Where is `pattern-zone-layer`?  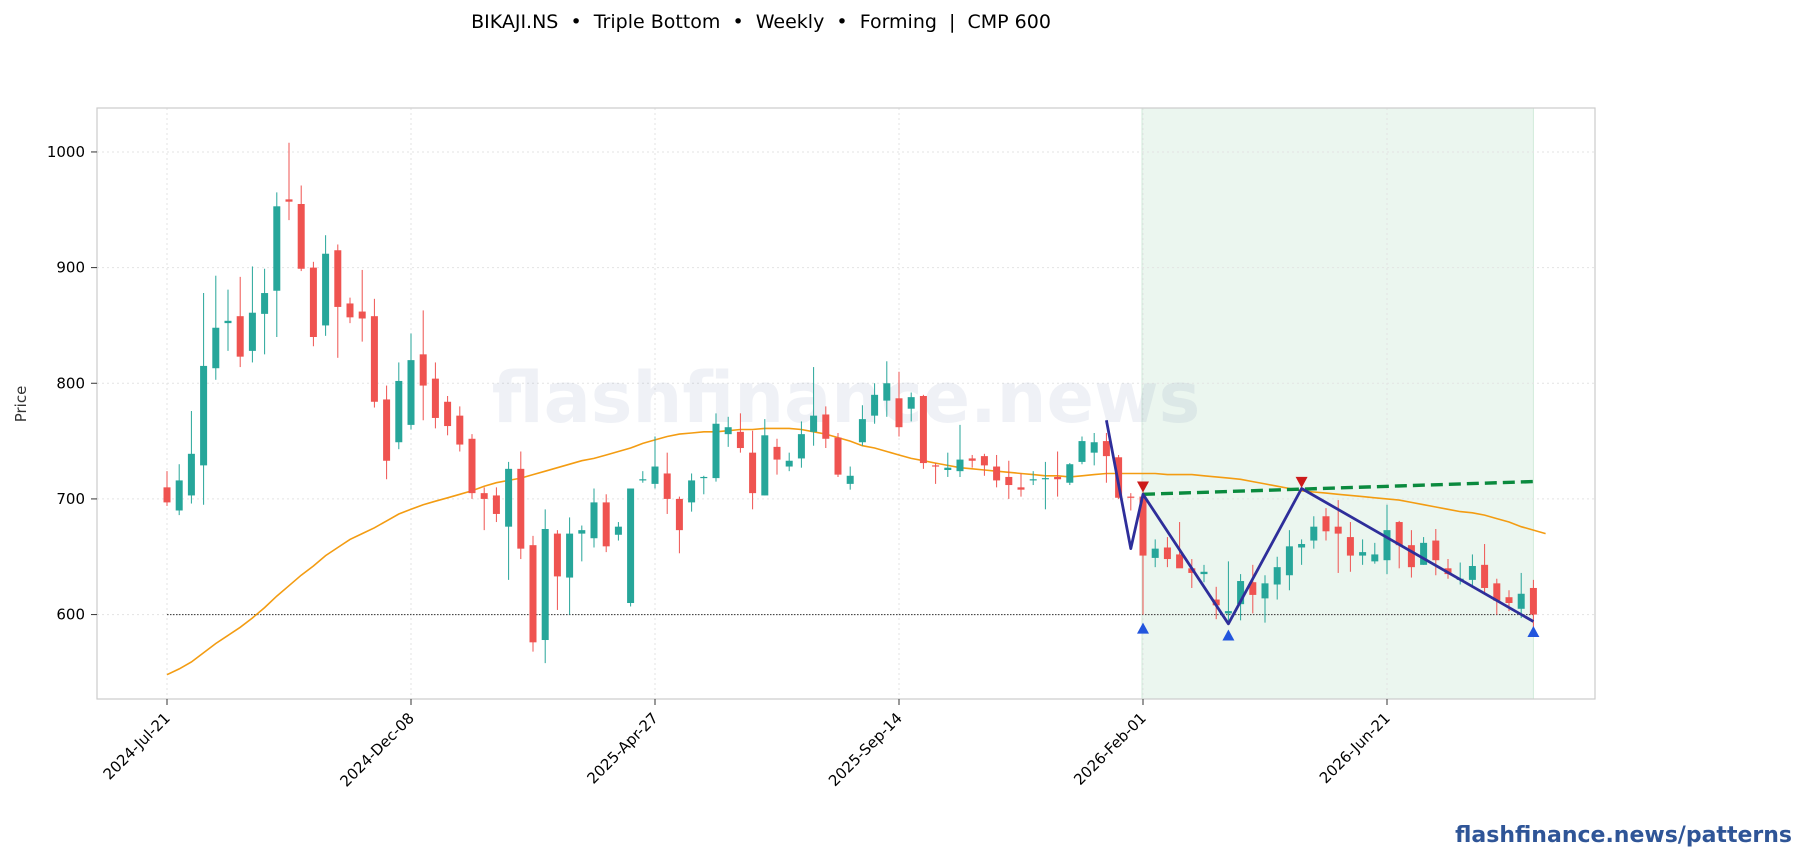
pattern-zone-layer is located at coordinates (1337, 403).